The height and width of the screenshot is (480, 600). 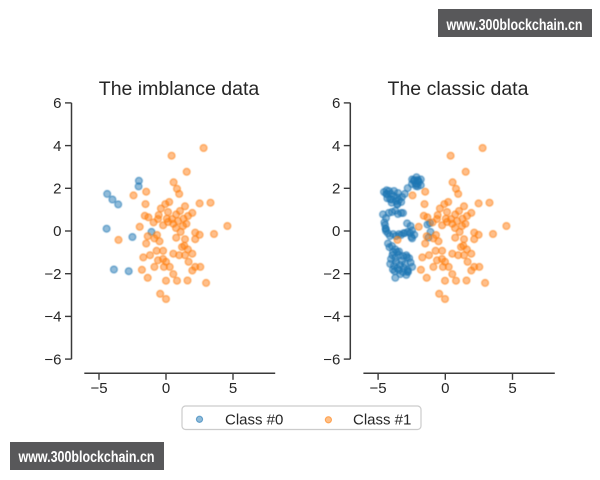 What do you see at coordinates (458, 89) in the screenshot?
I see `svg-text: The classic data` at bounding box center [458, 89].